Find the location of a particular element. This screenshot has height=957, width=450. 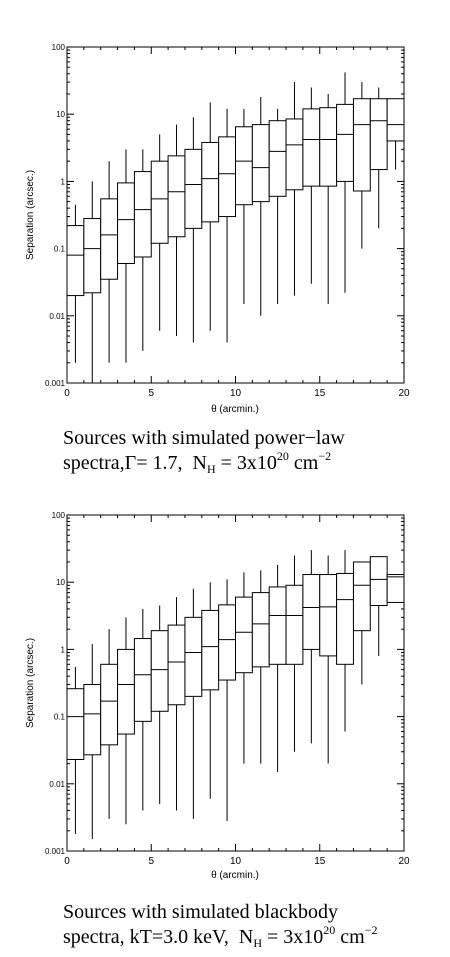

caption-line-2: spectra, kT=3.0 keV, NH = 3x1020 cm−2 is located at coordinates (256, 936).